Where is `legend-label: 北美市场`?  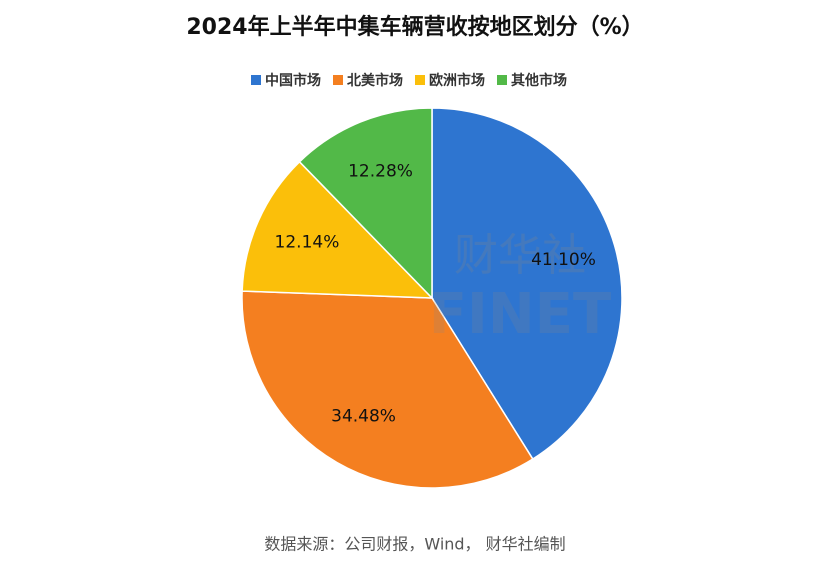
legend-label: 北美市场 is located at coordinates (375, 80).